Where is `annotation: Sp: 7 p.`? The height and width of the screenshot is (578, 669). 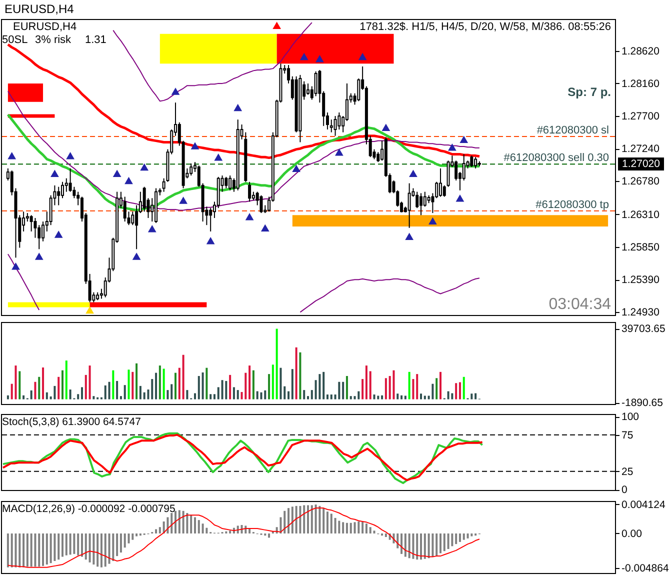 annotation: Sp: 7 p. is located at coordinates (589, 92).